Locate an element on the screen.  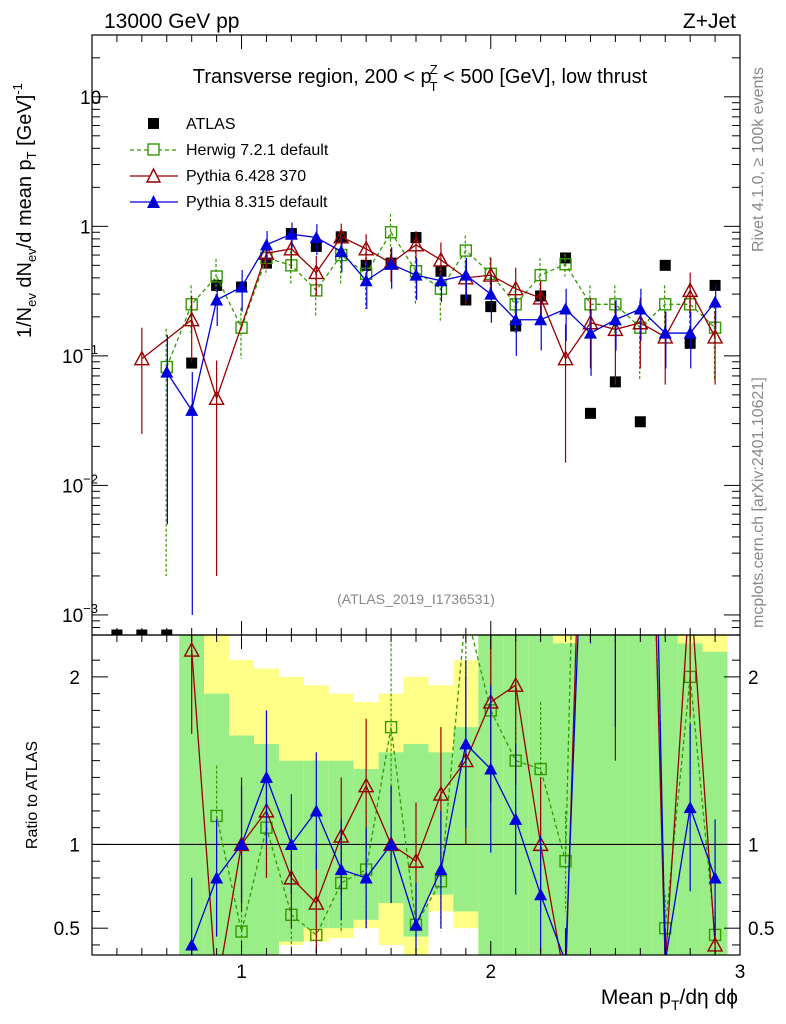
ratio-y-tick-label-left: 0.5 is located at coordinates (67, 929).